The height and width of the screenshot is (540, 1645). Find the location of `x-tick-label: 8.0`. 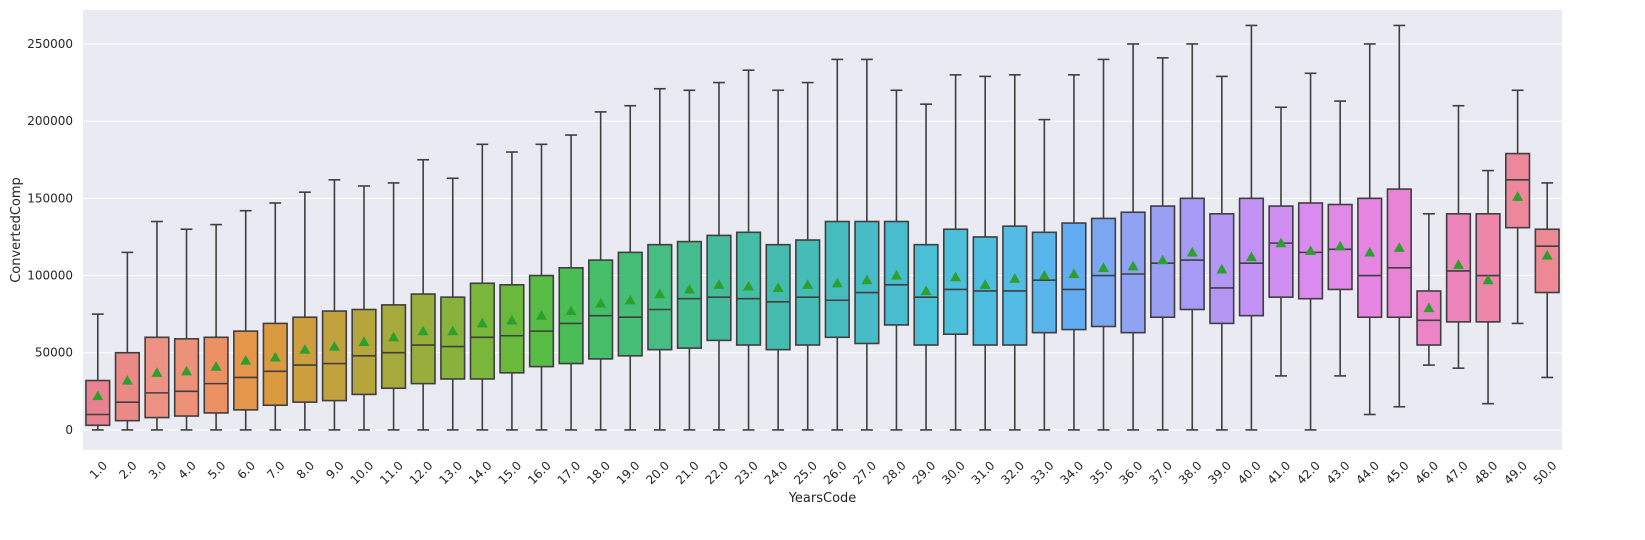

x-tick-label: 8.0 is located at coordinates (305, 469).